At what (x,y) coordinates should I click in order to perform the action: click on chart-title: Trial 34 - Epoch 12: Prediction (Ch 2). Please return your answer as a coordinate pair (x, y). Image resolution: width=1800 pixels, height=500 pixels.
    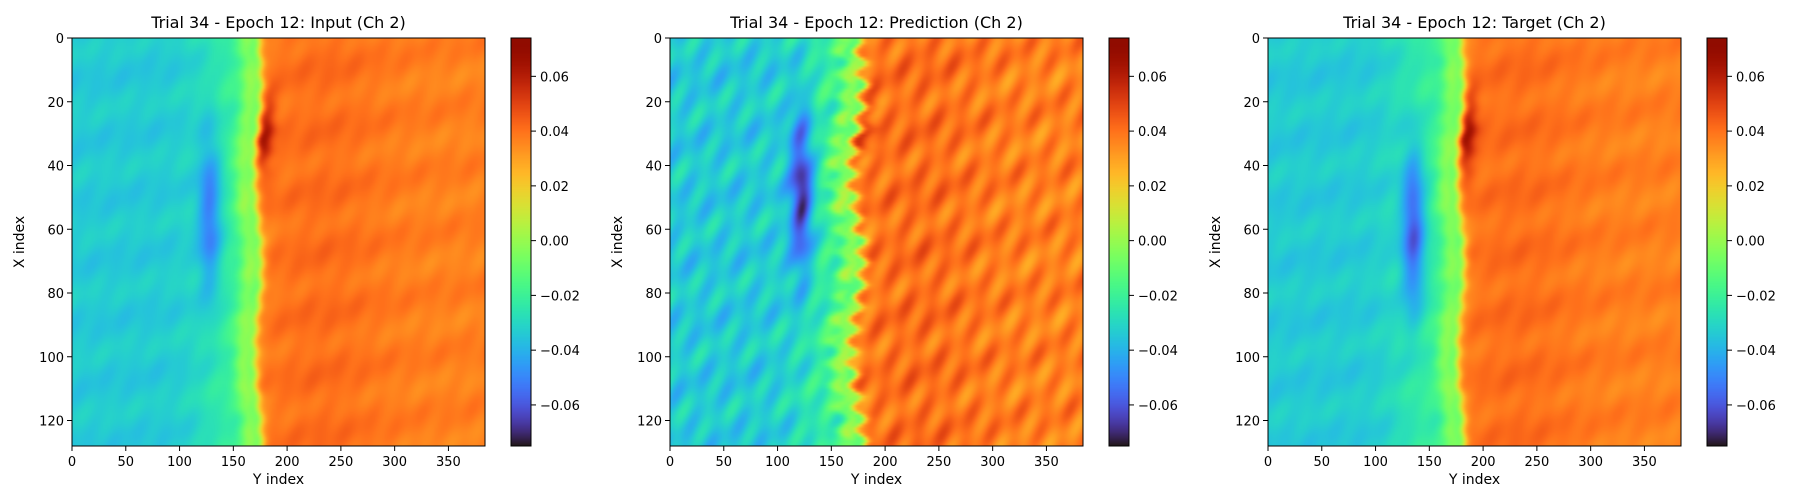
    Looking at the image, I should click on (876, 22).